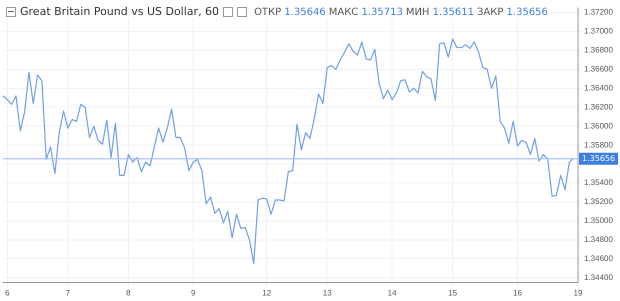  I want to click on x-tick-label: 13, so click(327, 293).